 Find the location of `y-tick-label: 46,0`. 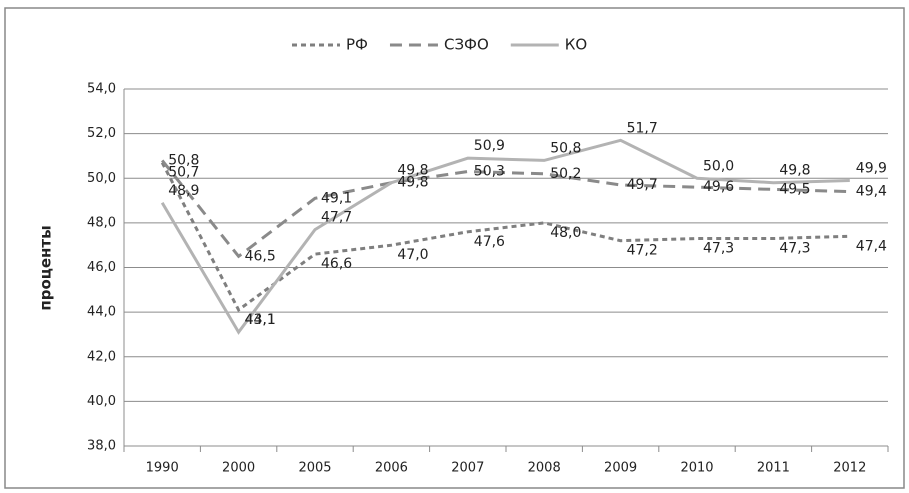

y-tick-label: 46,0 is located at coordinates (101, 267).